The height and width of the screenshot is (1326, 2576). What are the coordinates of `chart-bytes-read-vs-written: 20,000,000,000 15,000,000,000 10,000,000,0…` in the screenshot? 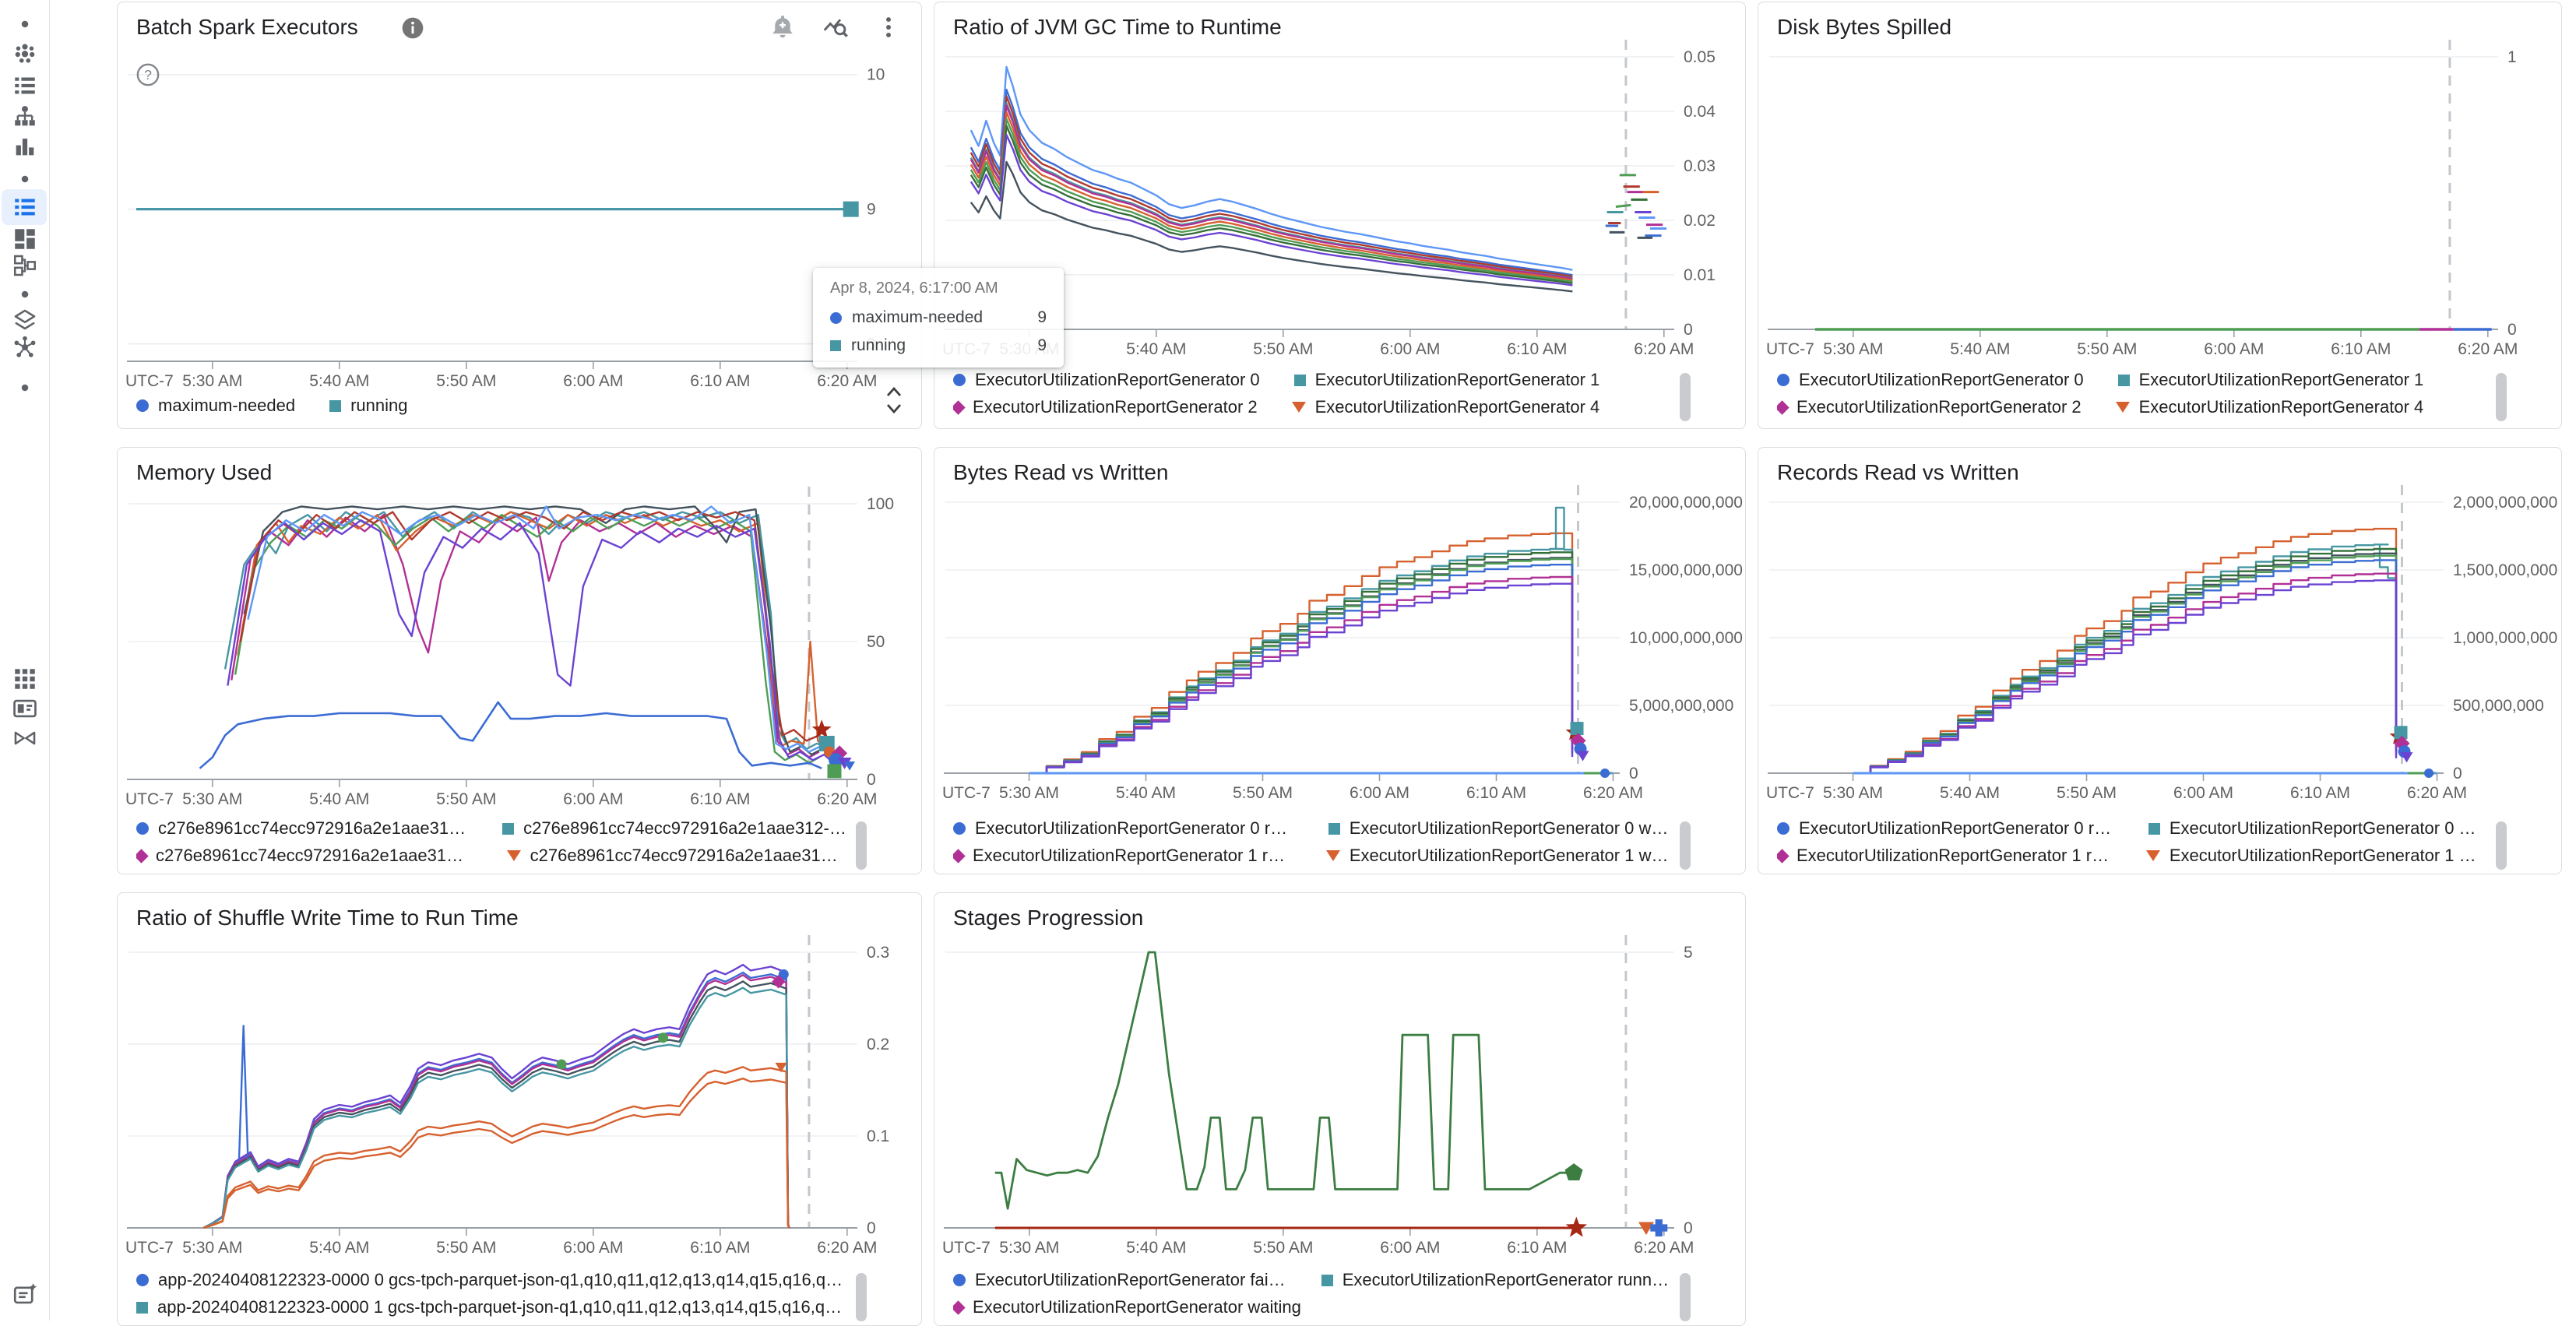 It's located at (1339, 661).